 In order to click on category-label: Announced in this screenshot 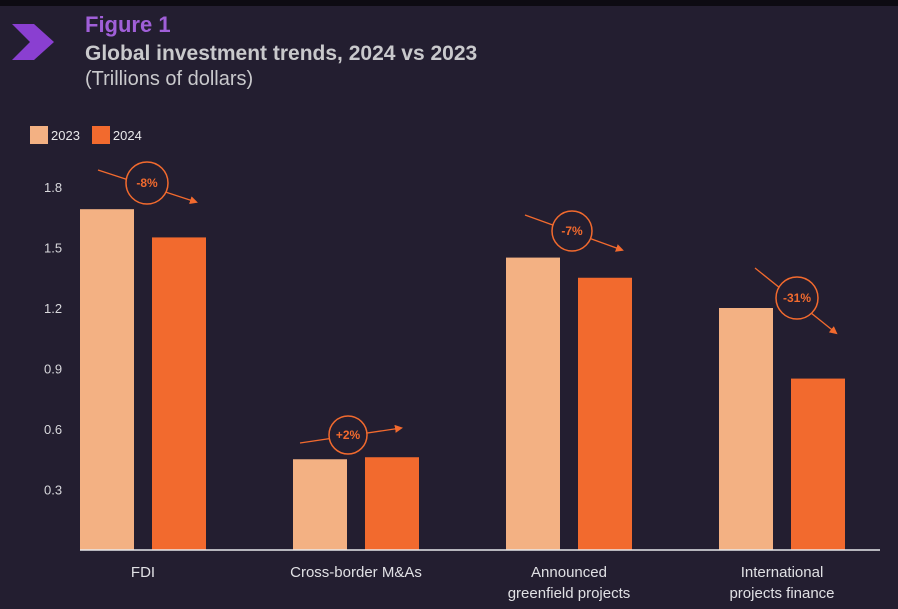, I will do `click(569, 572)`.